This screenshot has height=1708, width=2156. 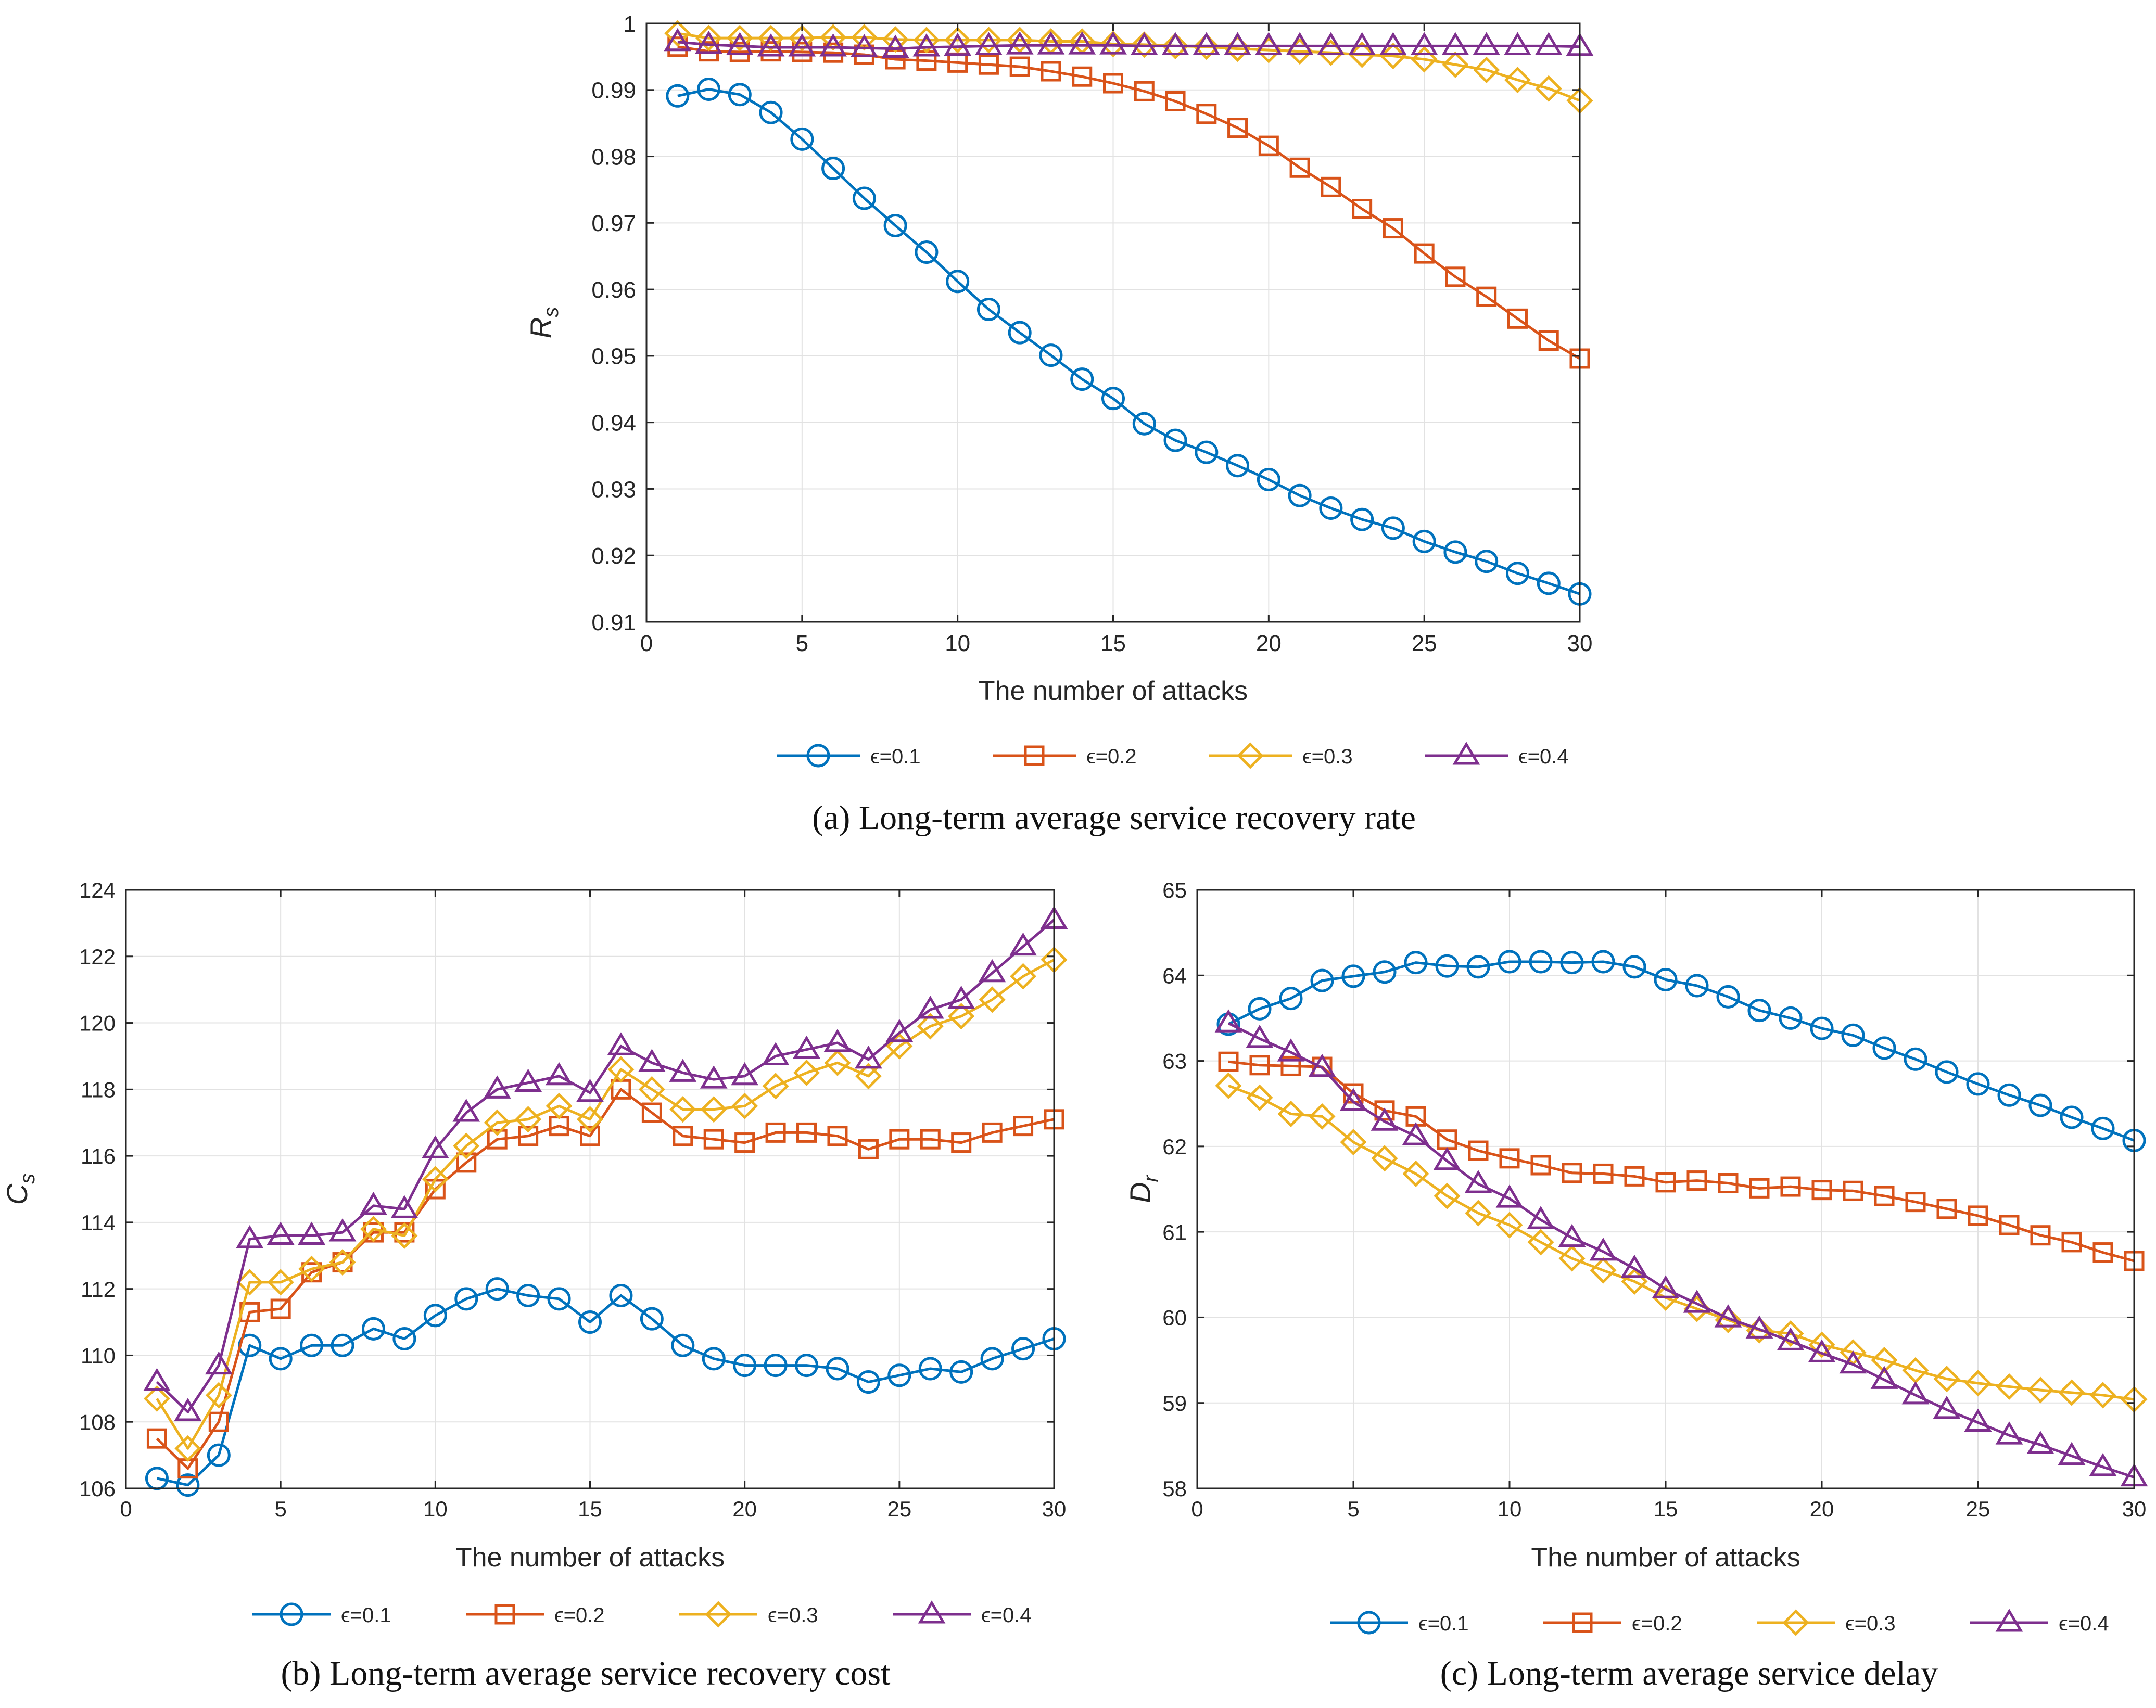 I want to click on y-tick-label: 0.93, so click(x=613, y=489).